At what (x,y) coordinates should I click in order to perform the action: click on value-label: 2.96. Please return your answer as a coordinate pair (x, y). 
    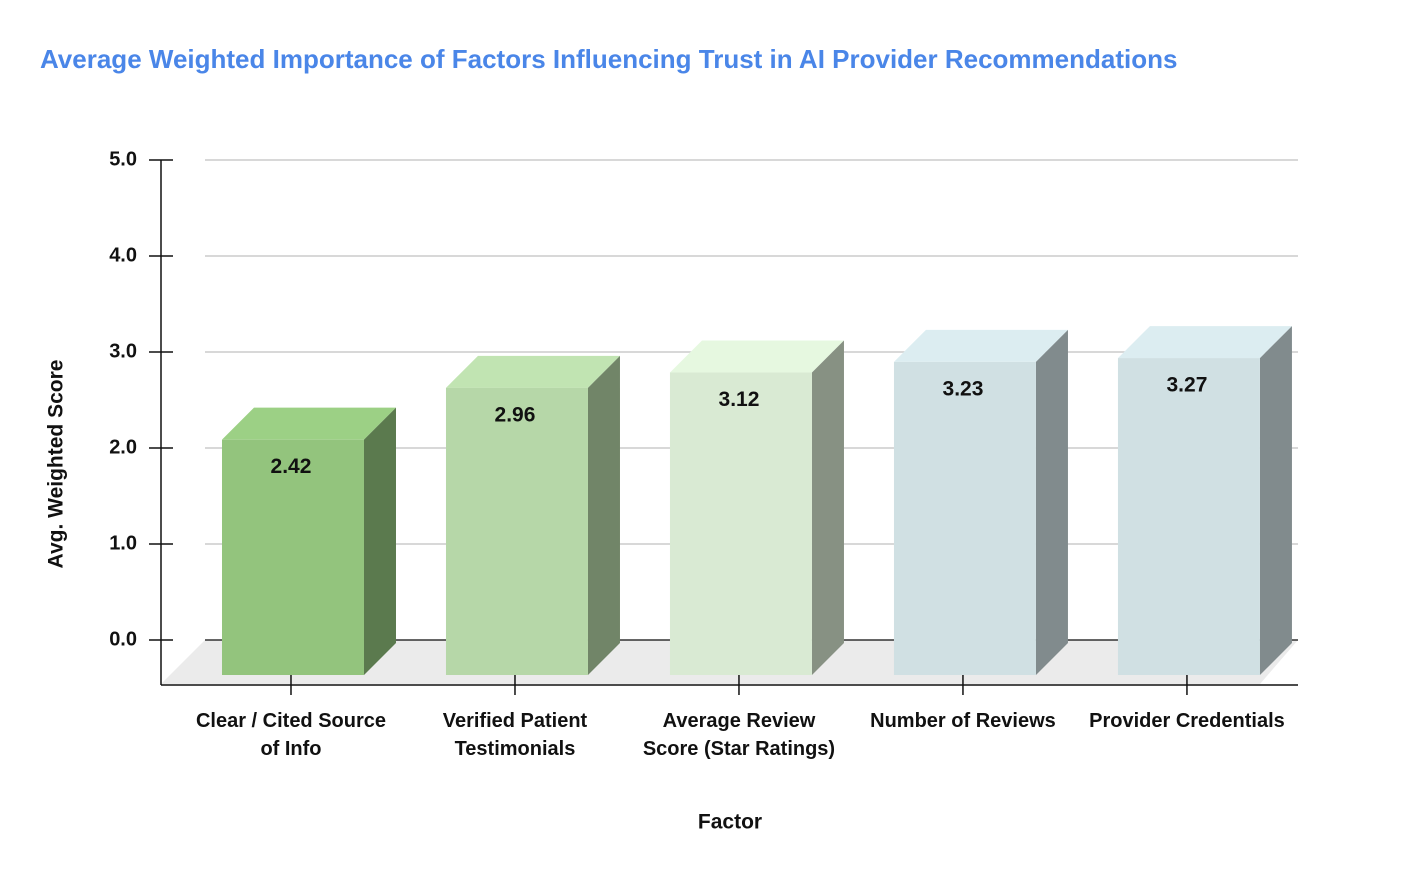
    Looking at the image, I should click on (515, 414).